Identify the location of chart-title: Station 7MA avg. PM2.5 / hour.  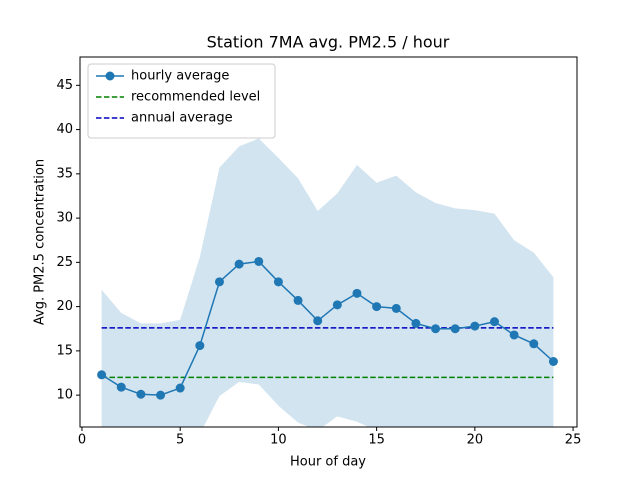
(328, 42).